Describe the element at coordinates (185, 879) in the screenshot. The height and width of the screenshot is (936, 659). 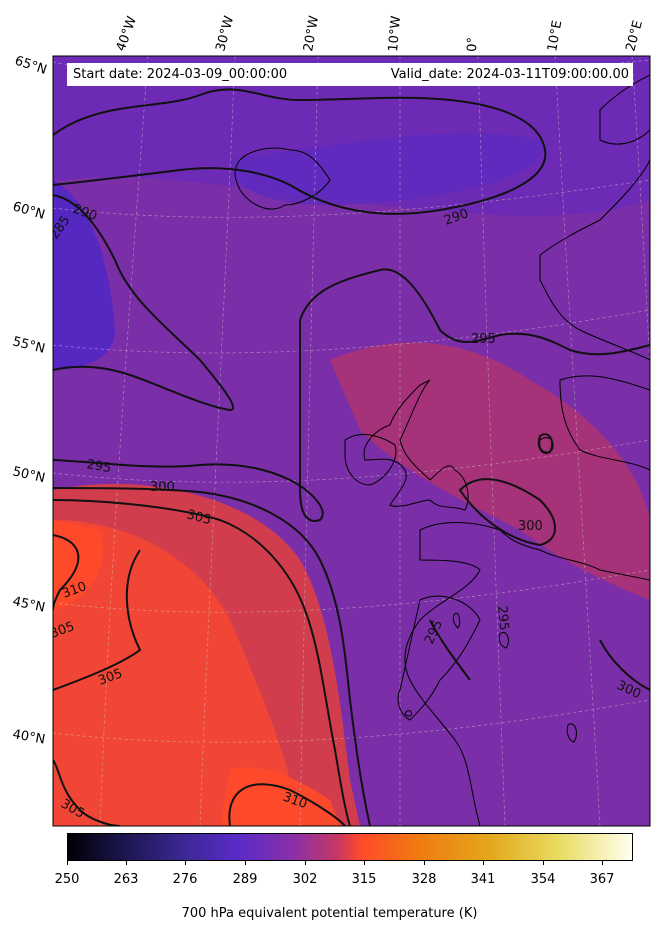
I see `colorbar-tick-label: 276` at that location.